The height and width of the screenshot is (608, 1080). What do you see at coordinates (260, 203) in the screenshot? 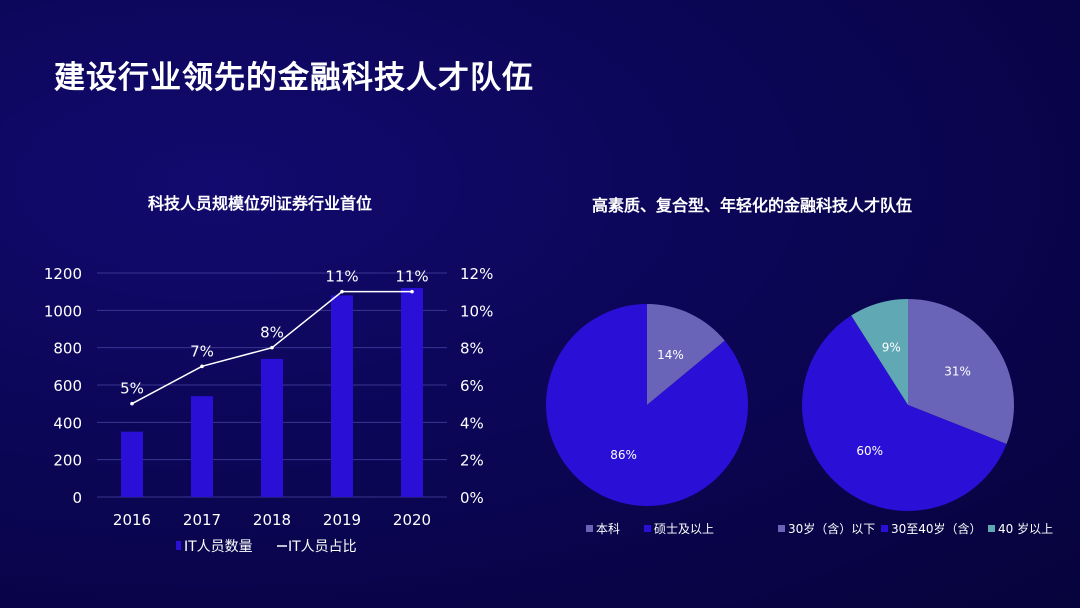
I see `bar-chart-title: 科技人员规模位列证券行业首位` at bounding box center [260, 203].